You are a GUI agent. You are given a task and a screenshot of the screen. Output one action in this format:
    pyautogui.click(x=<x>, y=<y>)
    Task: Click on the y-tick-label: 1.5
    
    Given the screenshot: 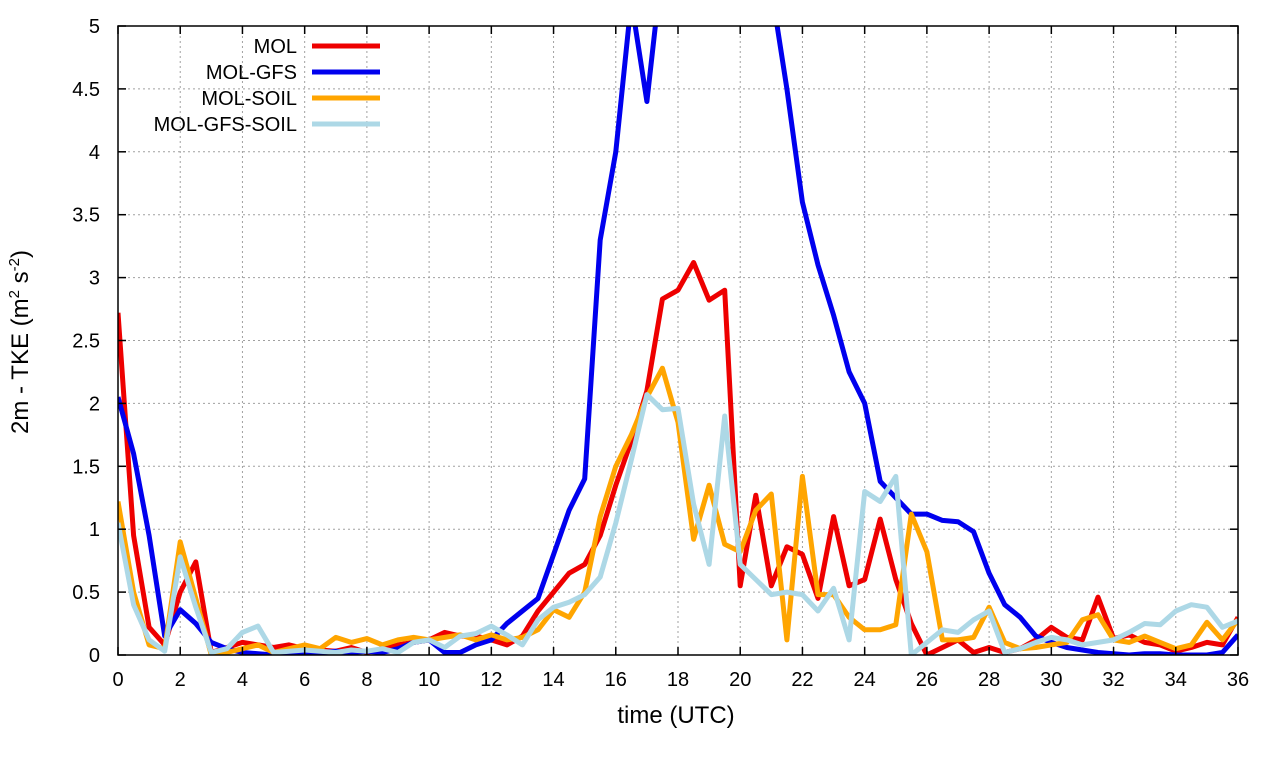 What is the action you would take?
    pyautogui.click(x=86, y=467)
    